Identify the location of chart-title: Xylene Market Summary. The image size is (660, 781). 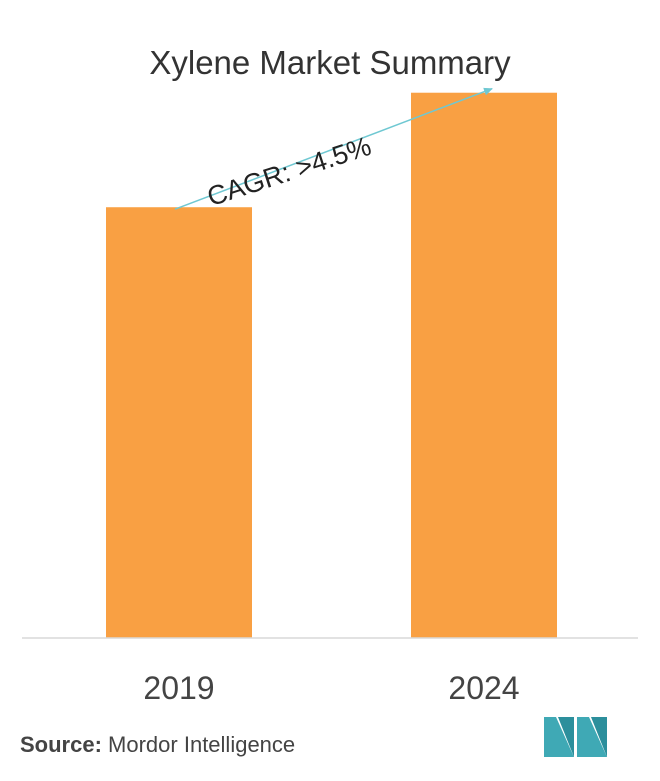
(330, 62).